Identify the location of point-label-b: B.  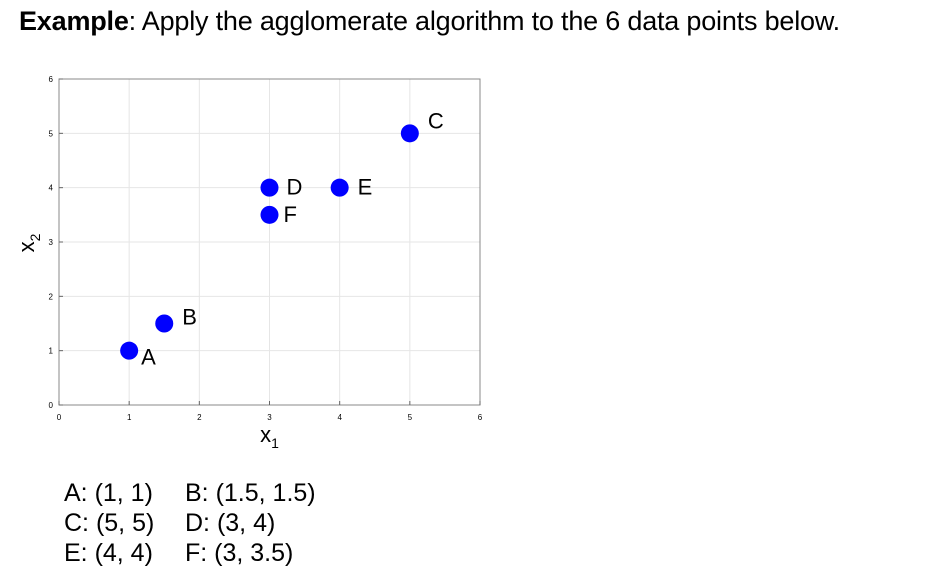
(189, 317).